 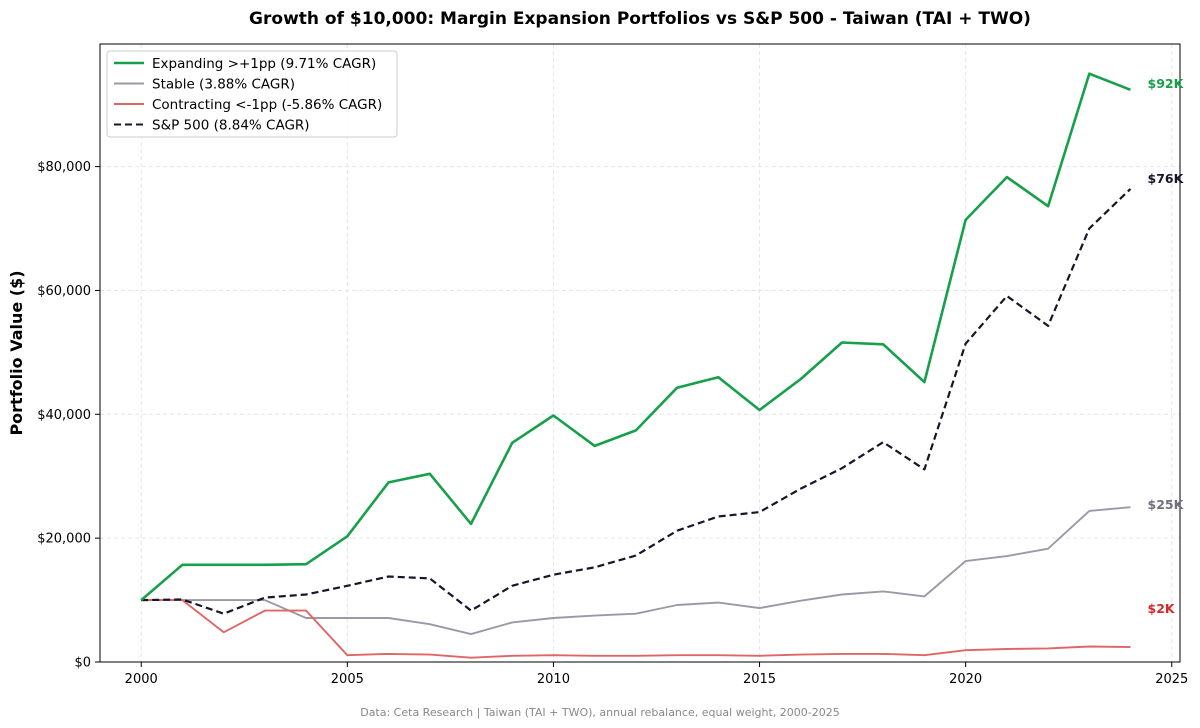 What do you see at coordinates (231, 126) in the screenshot?
I see `legend-entry-3: S&P 500 (8.84% CAGR)` at bounding box center [231, 126].